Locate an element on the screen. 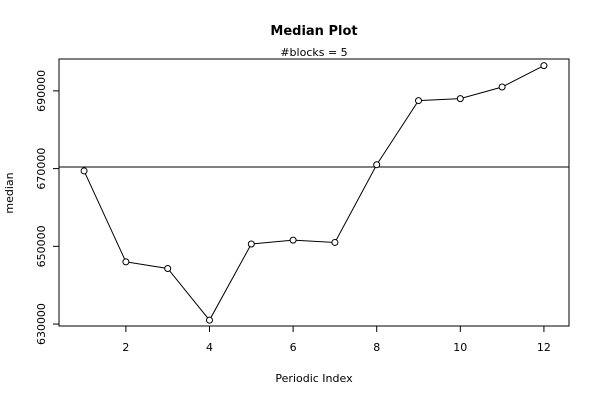 The width and height of the screenshot is (599, 400). x-tick-label: 4 is located at coordinates (209, 347).